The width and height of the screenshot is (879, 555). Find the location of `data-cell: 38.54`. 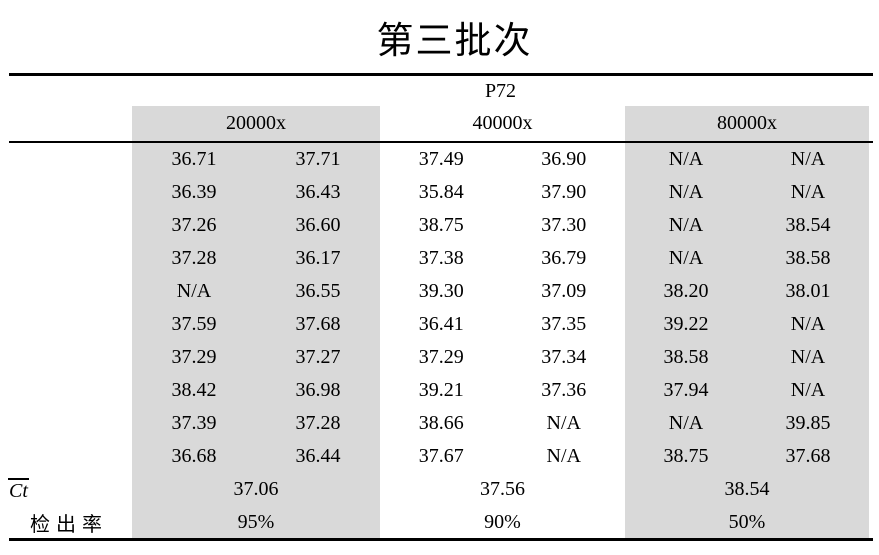

data-cell: 38.54 is located at coordinates (808, 225).